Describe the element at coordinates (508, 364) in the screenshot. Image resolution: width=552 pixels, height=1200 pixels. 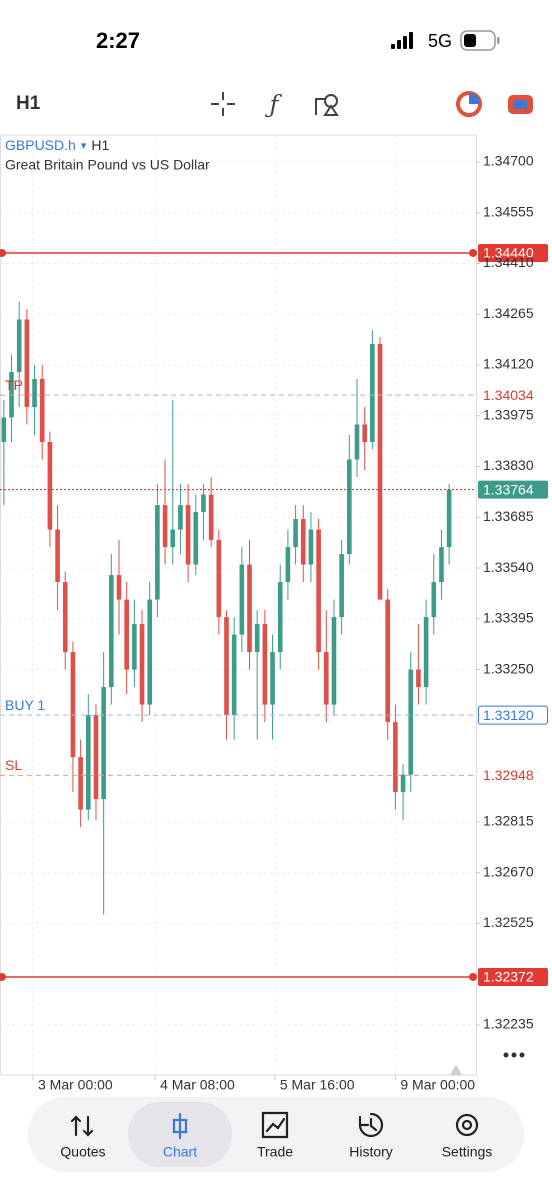
I see `y-tick-label: 1.34120` at that location.